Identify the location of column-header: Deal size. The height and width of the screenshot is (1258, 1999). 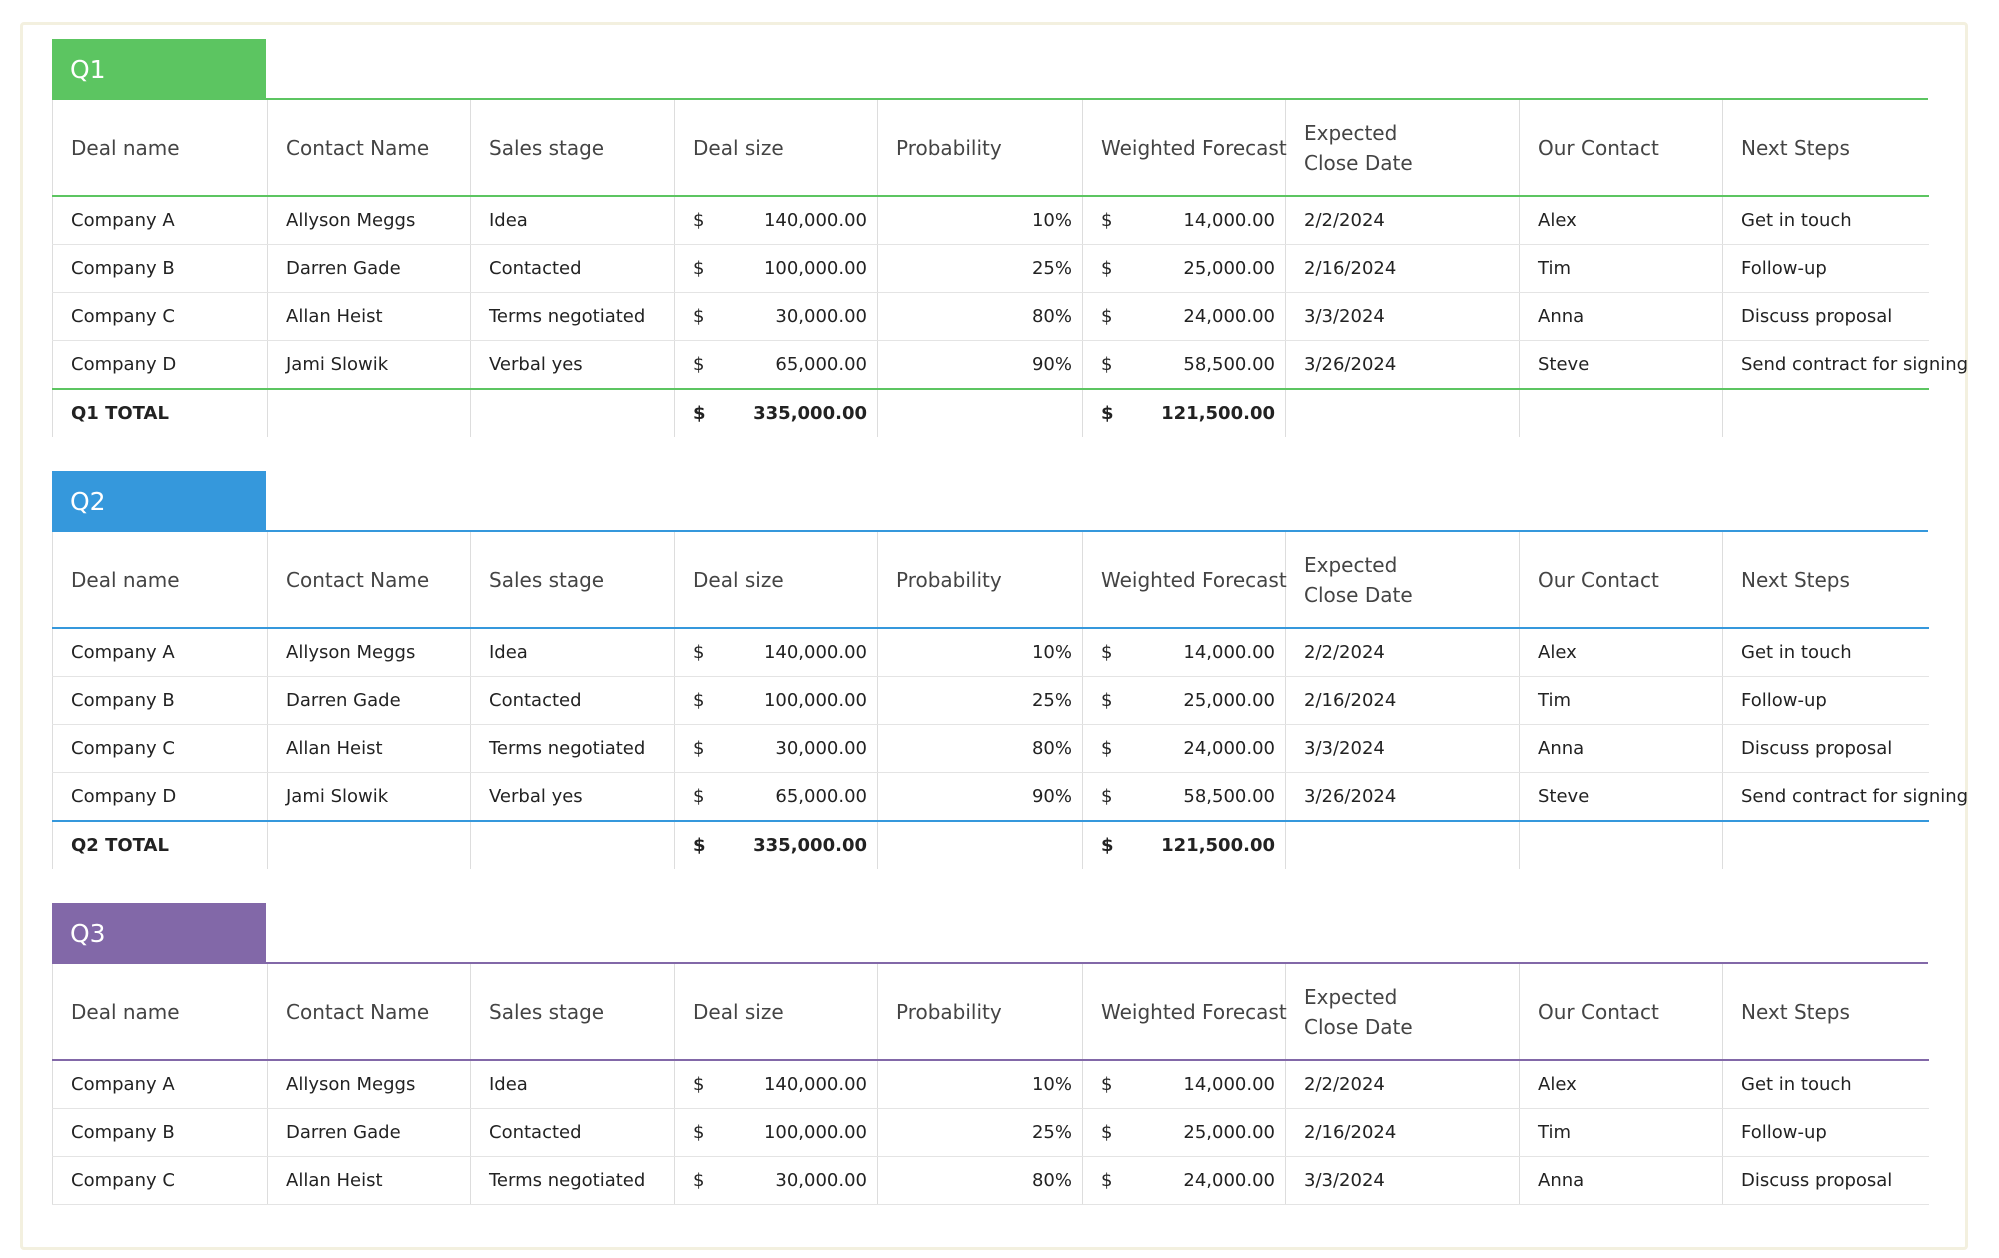
(776, 580).